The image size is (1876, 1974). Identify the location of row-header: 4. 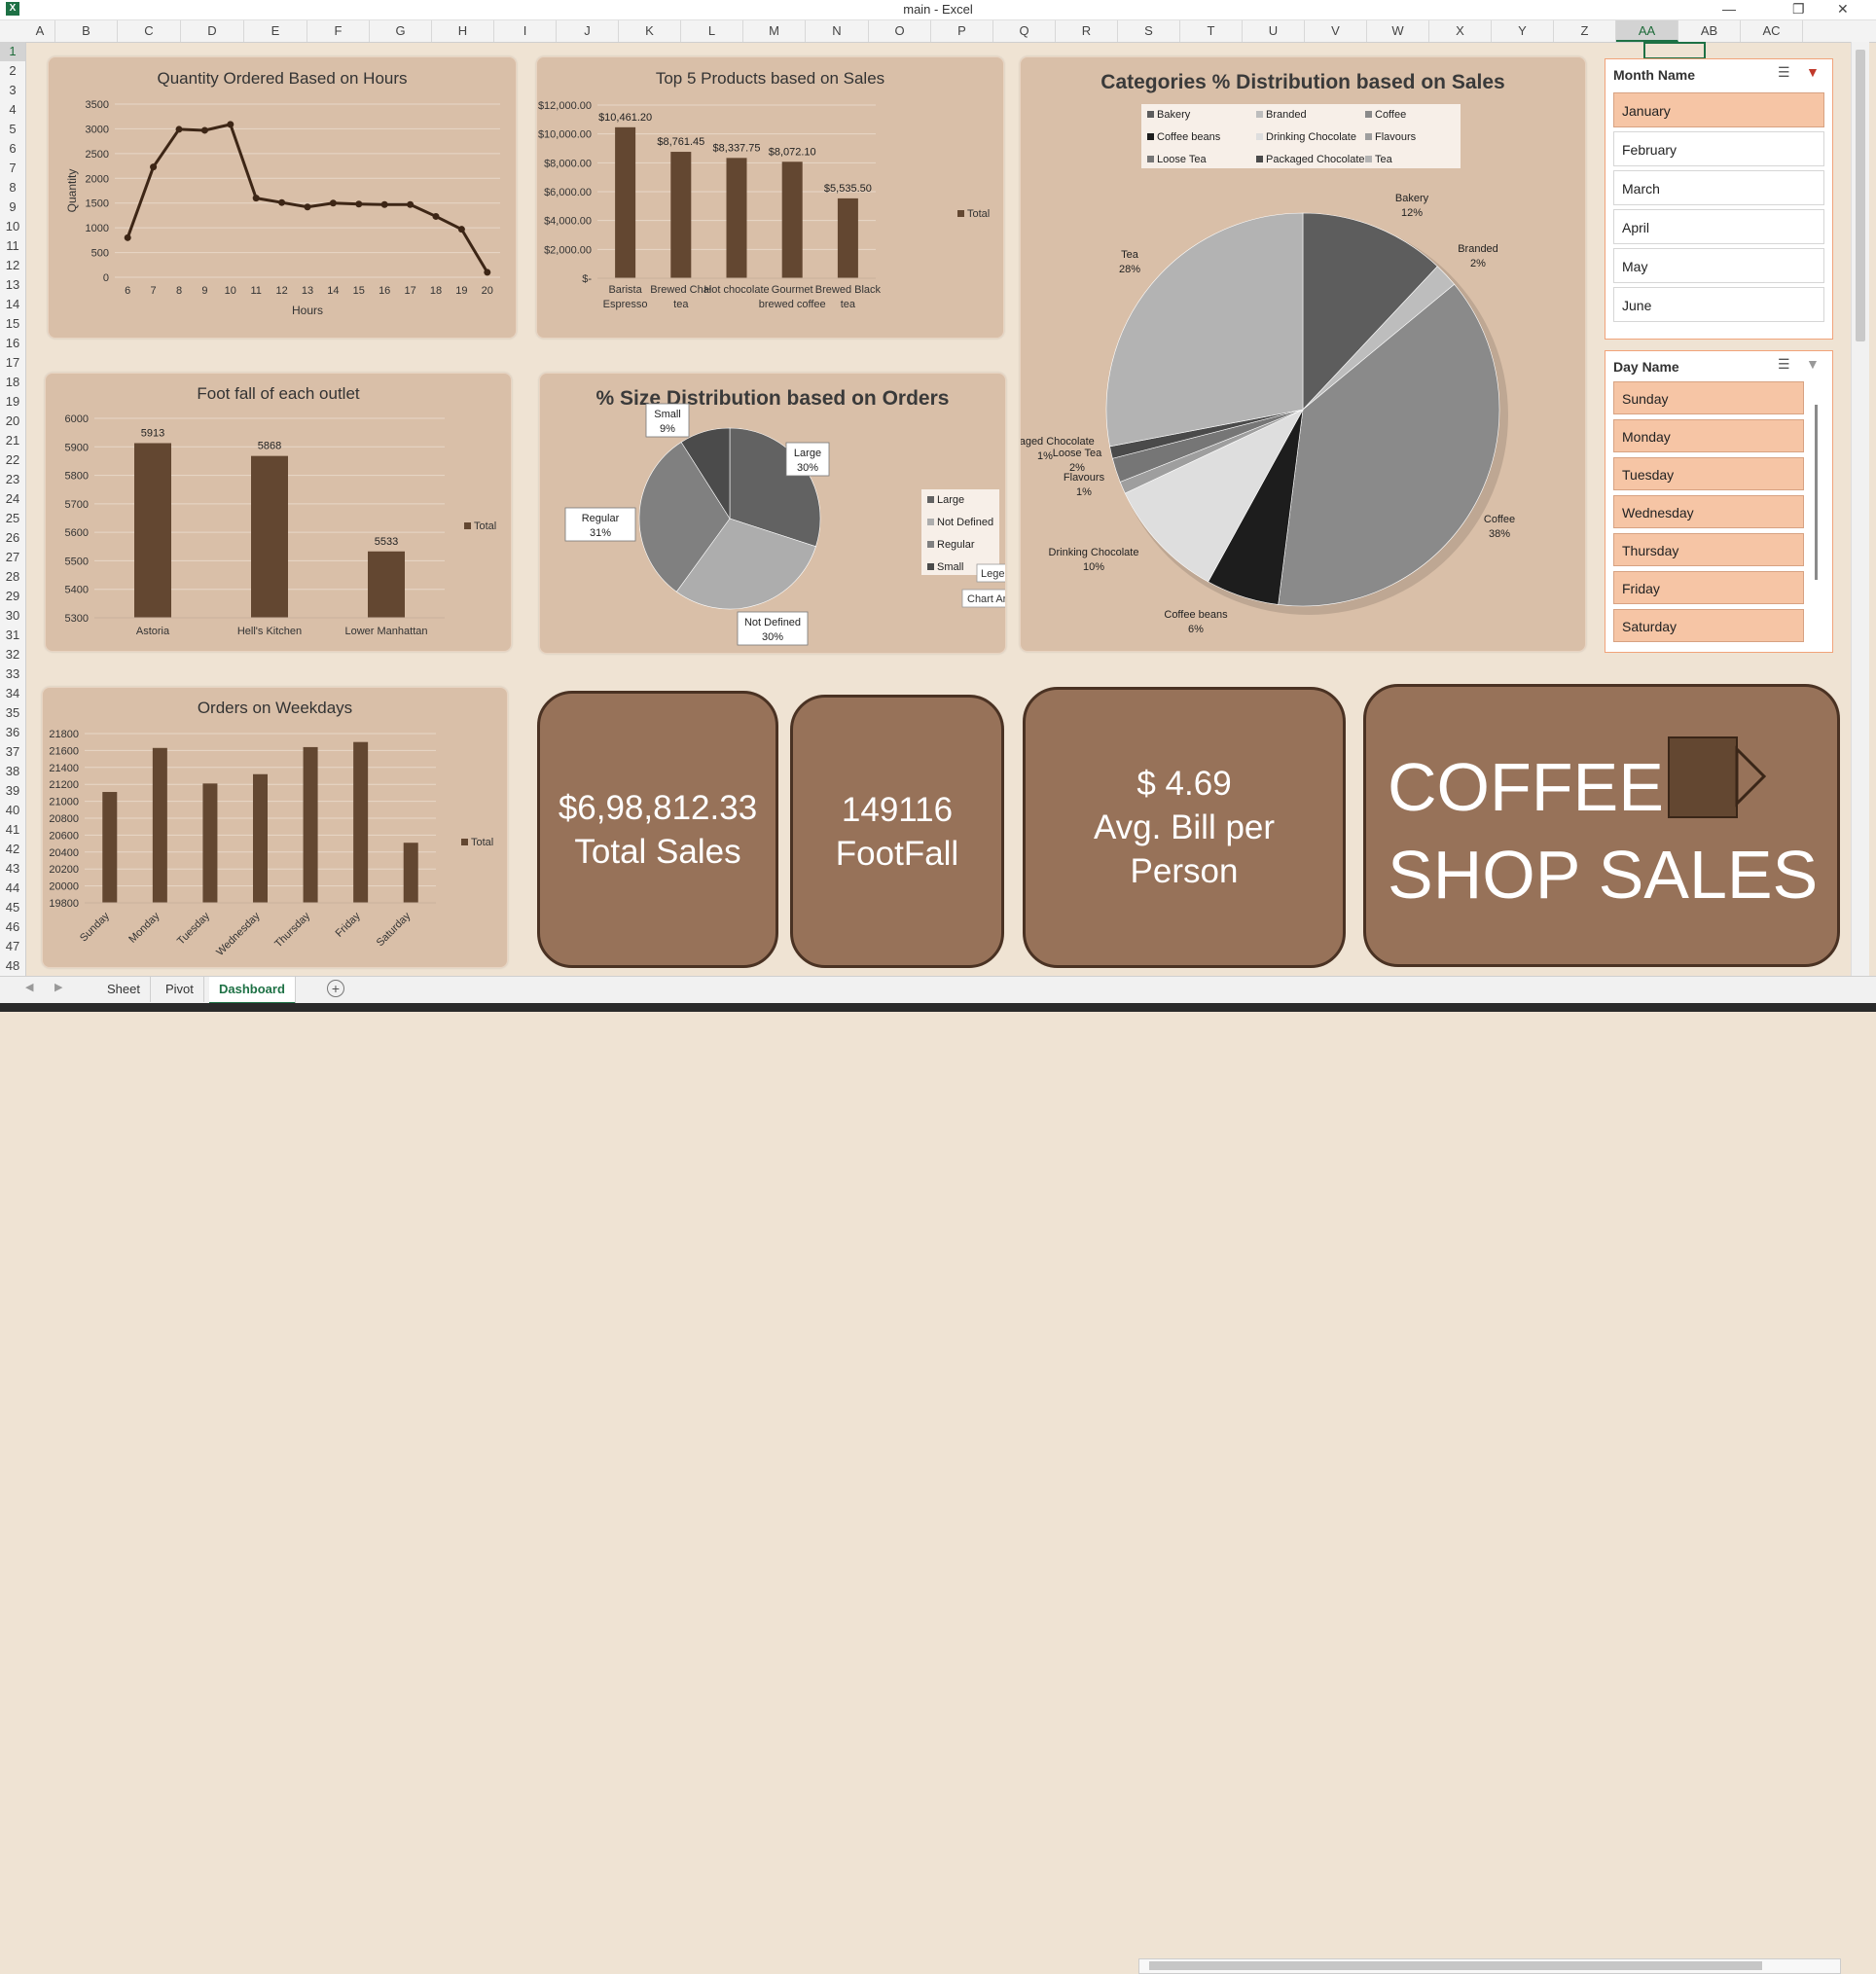
(13, 109).